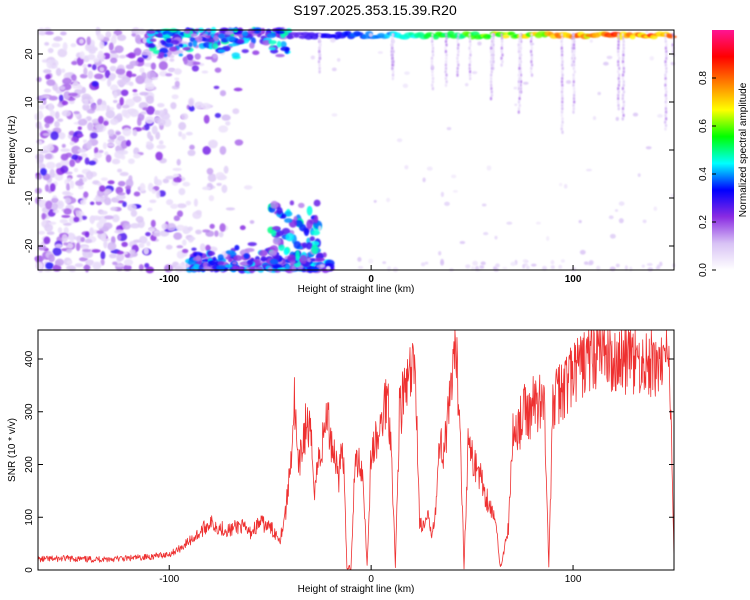  I want to click on spectrogram-x-ticks: -100 0 100, so click(370, 275).